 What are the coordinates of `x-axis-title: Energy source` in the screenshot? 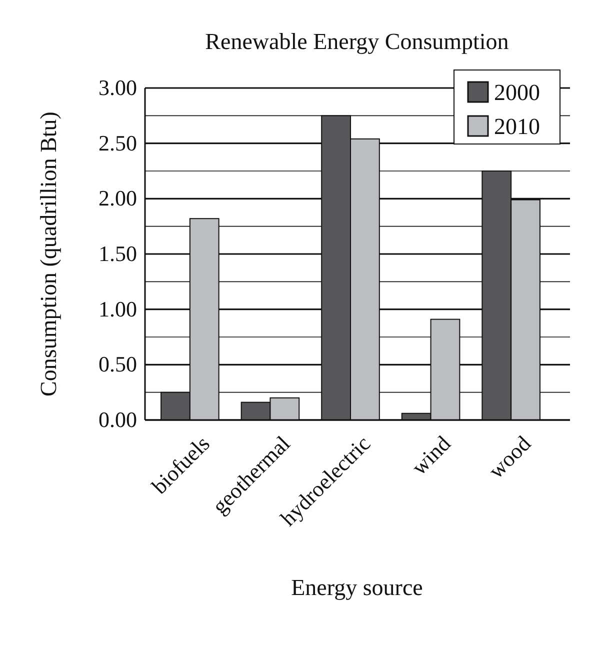 It's located at (357, 587).